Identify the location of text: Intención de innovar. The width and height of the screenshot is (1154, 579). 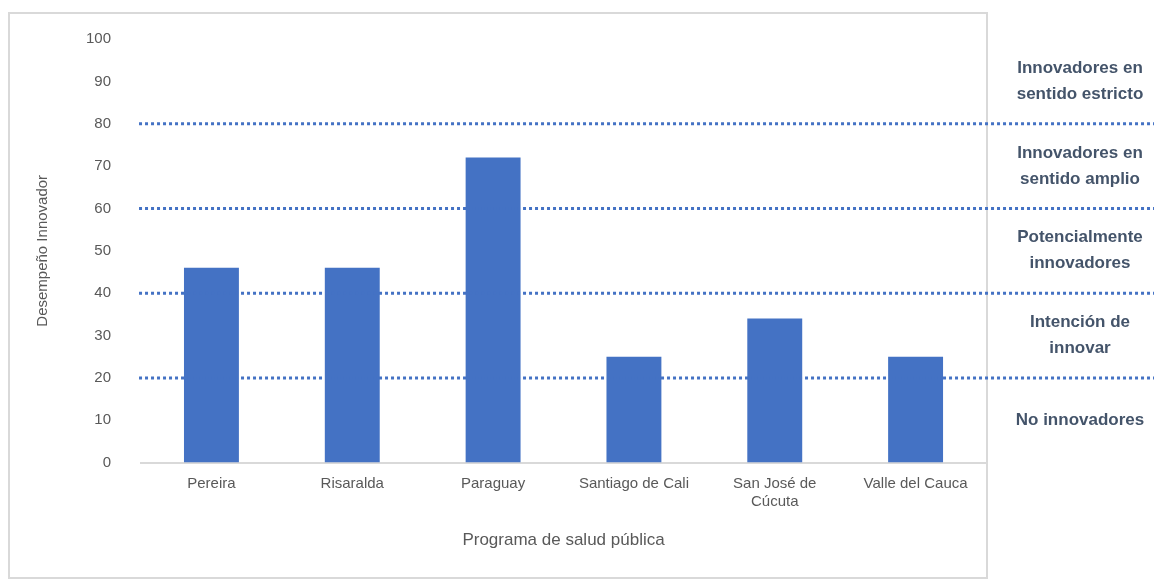
(1080, 335).